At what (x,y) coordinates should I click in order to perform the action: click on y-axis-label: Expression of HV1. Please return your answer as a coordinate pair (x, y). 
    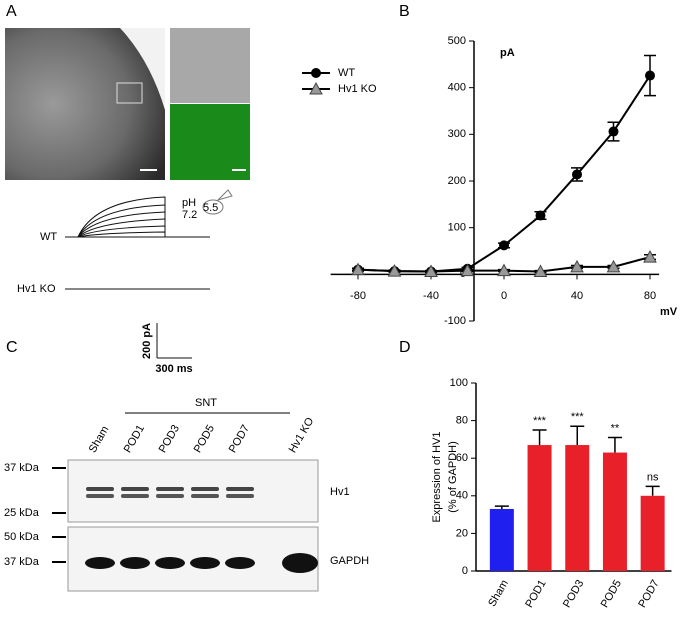
    Looking at the image, I should click on (437, 476).